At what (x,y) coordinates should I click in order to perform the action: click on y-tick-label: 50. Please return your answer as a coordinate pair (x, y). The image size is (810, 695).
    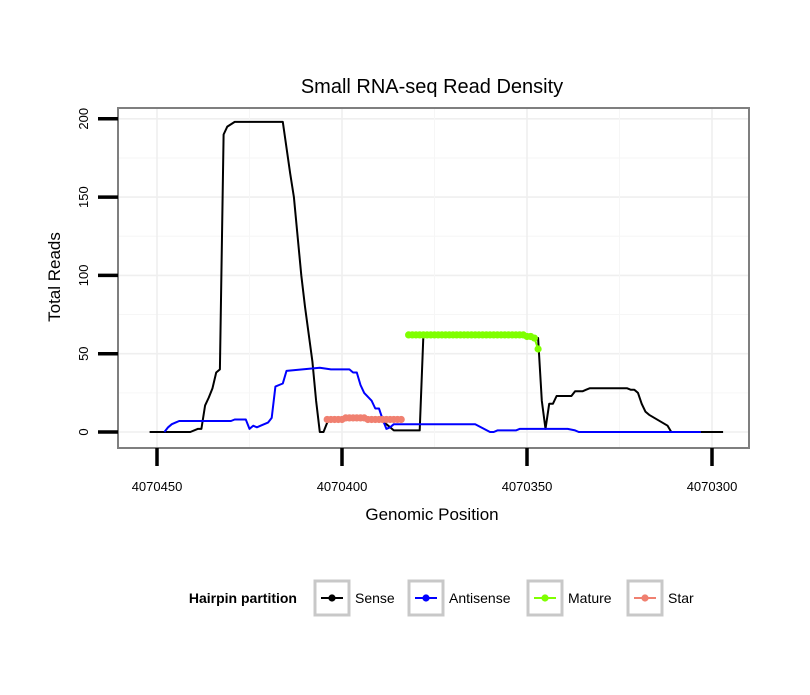
    Looking at the image, I should click on (83, 353).